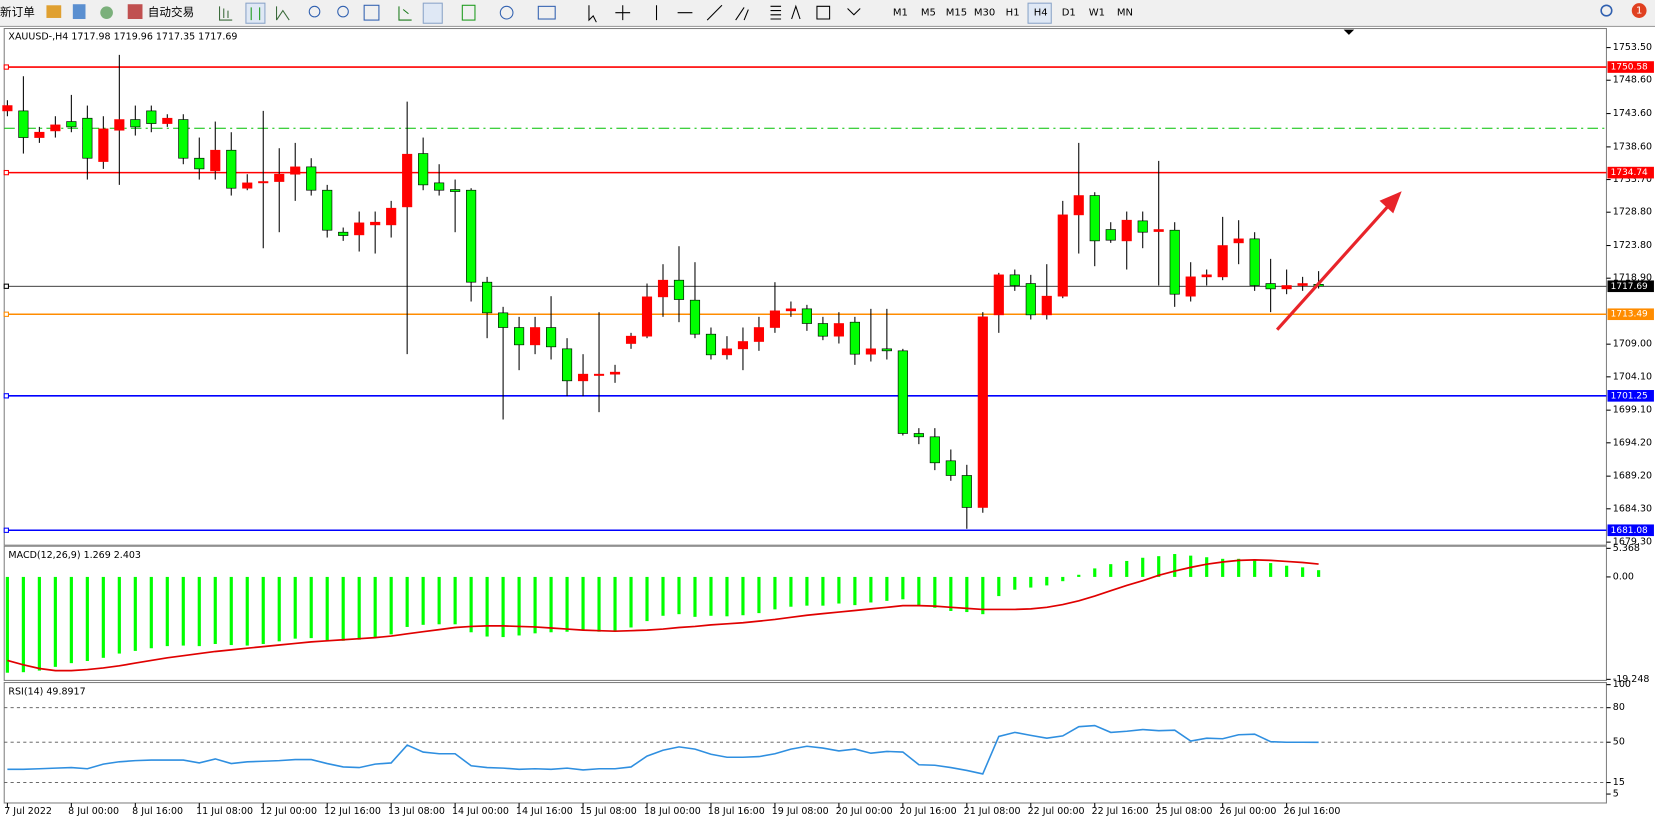  What do you see at coordinates (352, 811) in the screenshot?
I see `x-tick-label: 12 Jul 16:00` at bounding box center [352, 811].